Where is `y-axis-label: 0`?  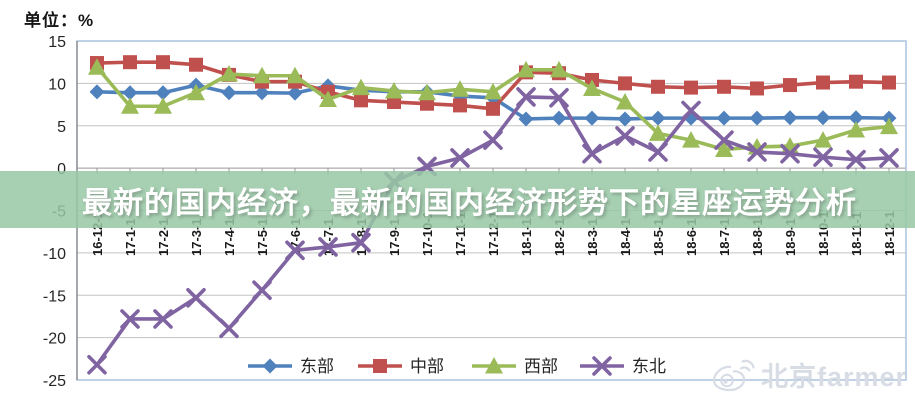
y-axis-label: 0 is located at coordinates (61, 169).